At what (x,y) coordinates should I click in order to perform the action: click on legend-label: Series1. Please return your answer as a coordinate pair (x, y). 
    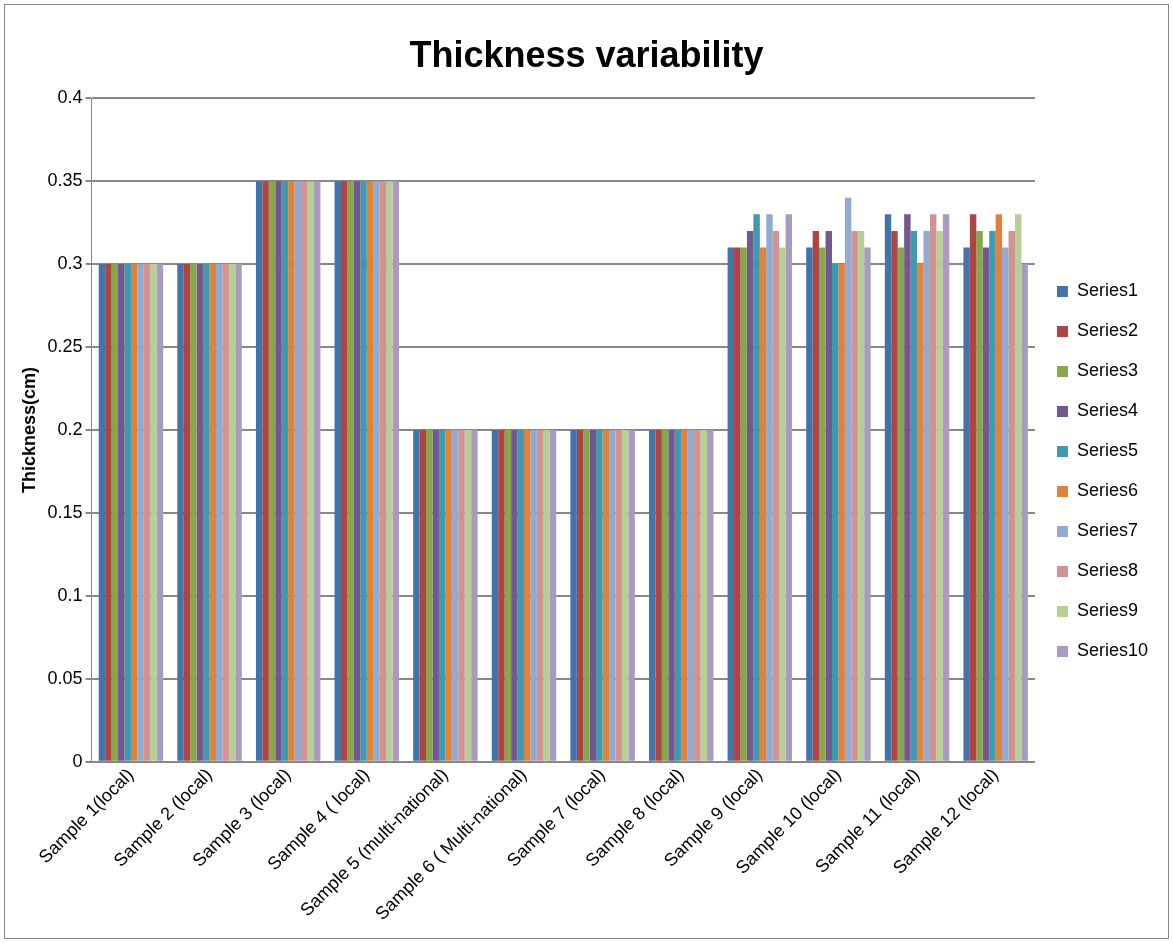
    Looking at the image, I should click on (1107, 290).